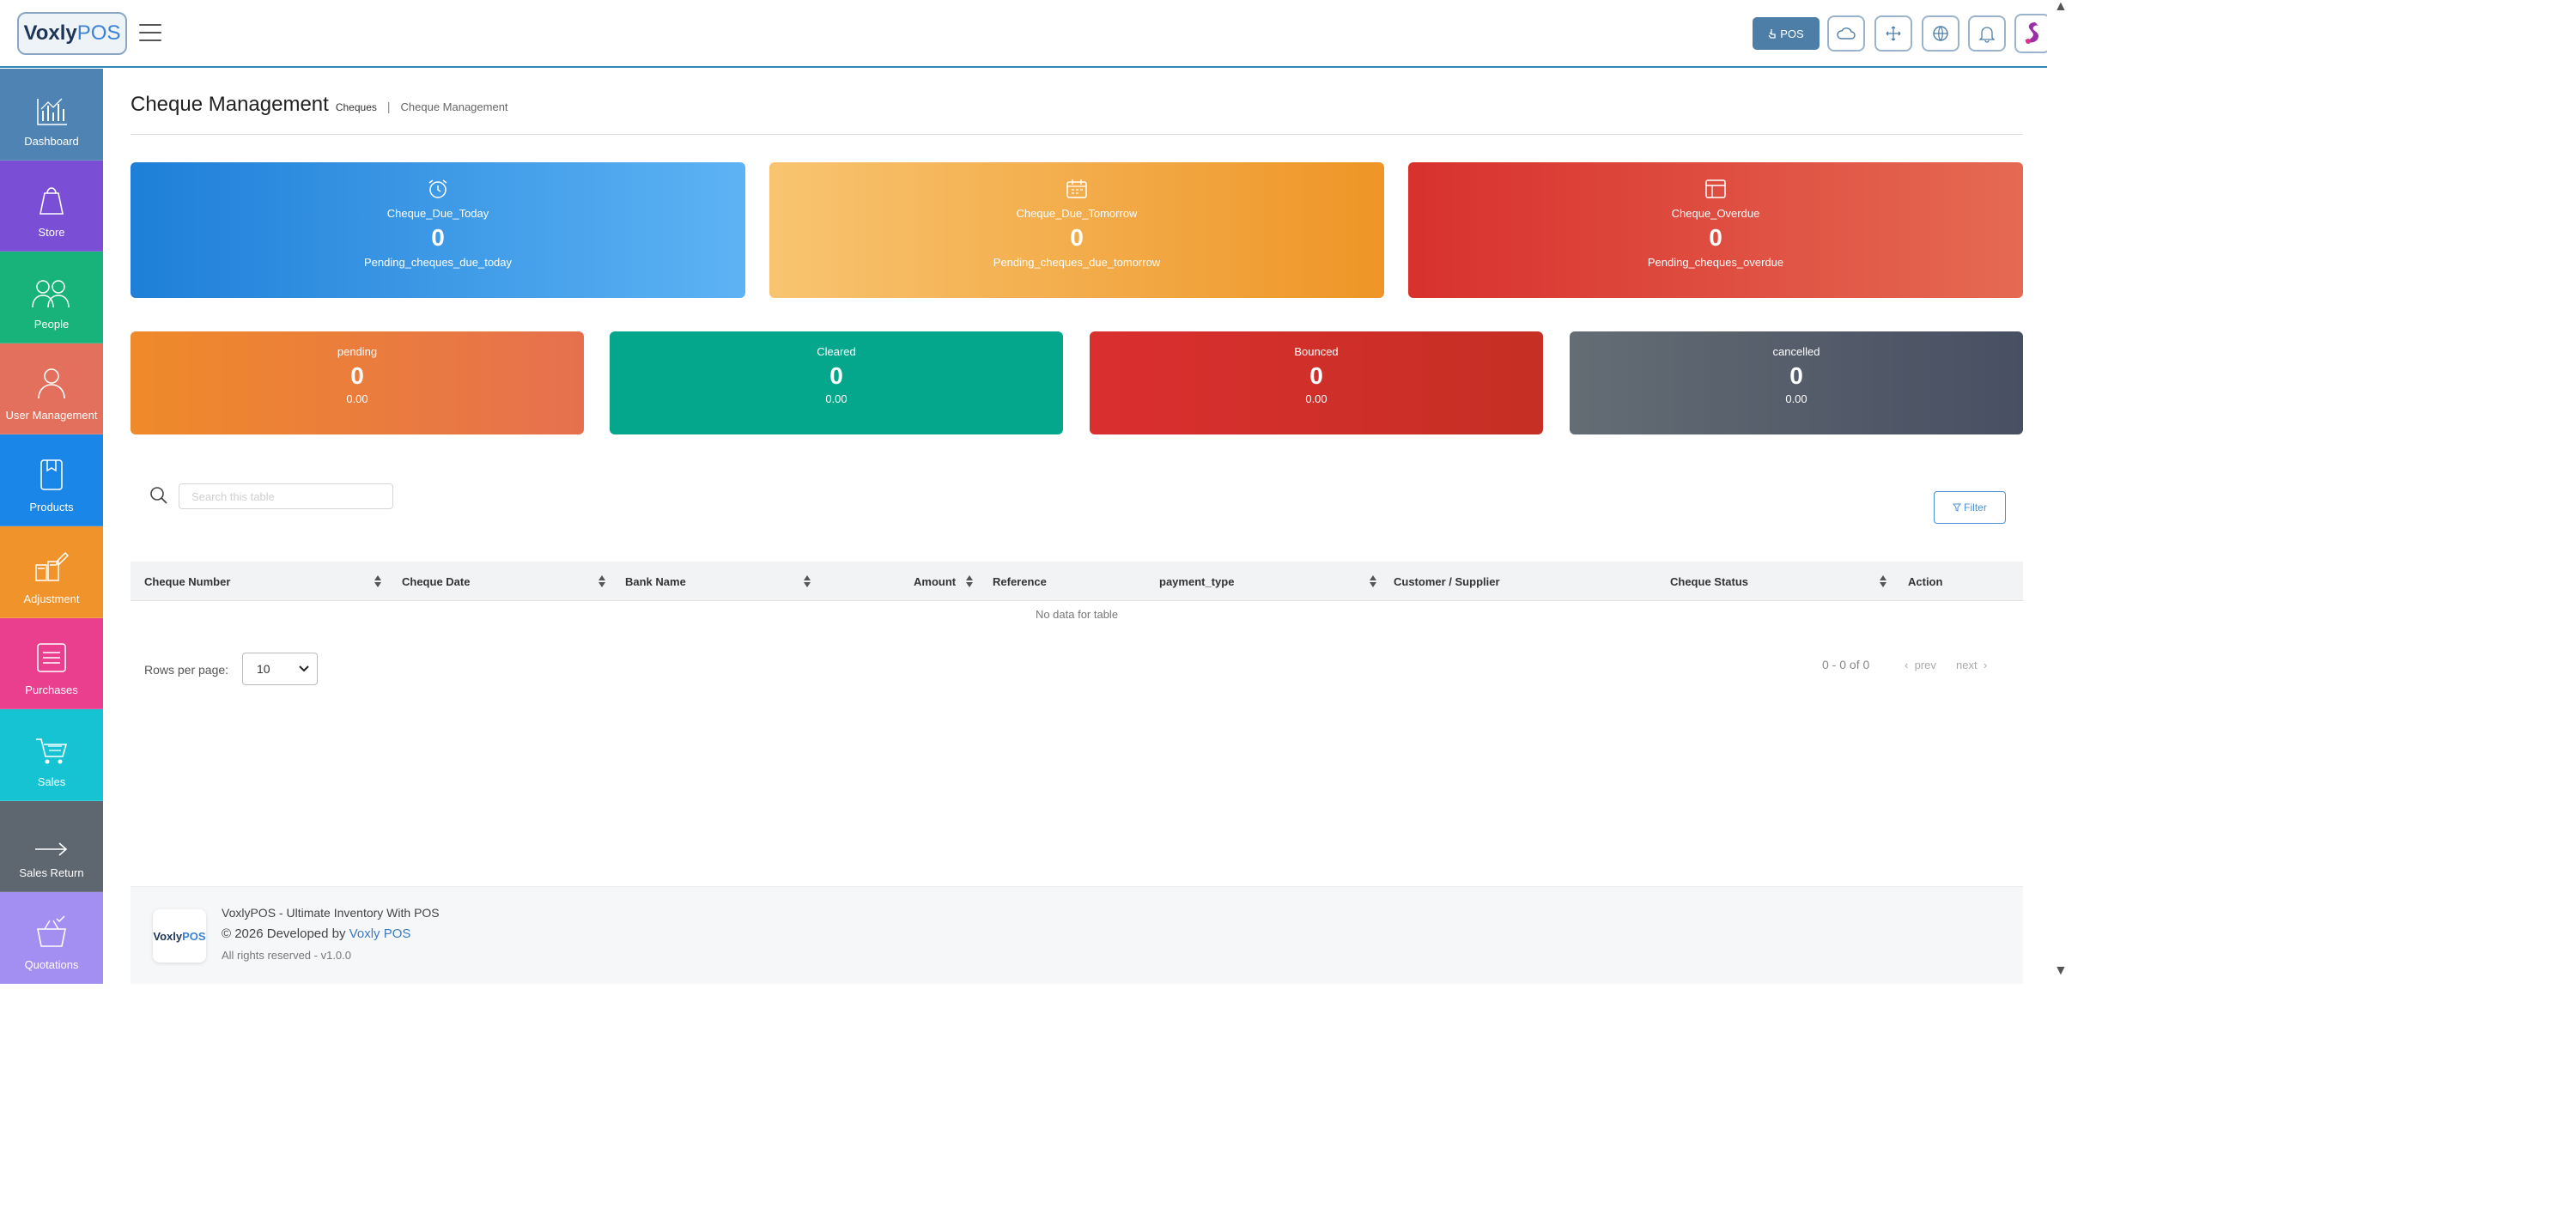  I want to click on footer-rights: All rights reserved - v1.0.0, so click(287, 955).